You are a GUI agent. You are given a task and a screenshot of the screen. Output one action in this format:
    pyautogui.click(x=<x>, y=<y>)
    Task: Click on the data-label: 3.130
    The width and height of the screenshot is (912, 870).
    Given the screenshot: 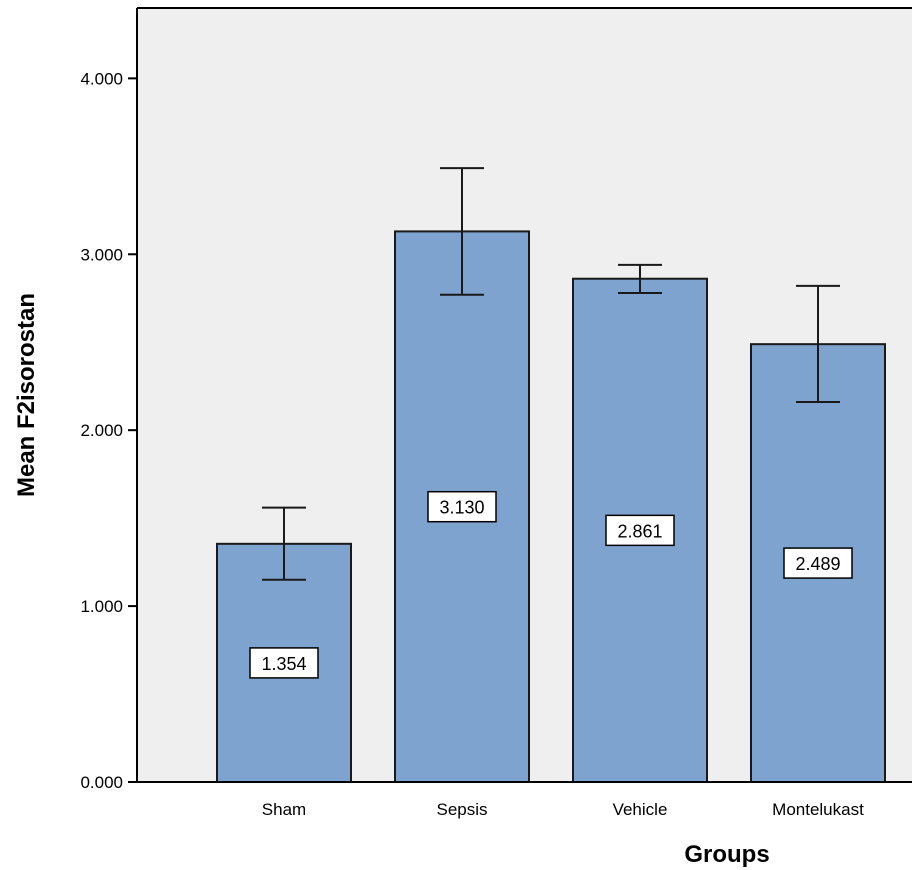 What is the action you would take?
    pyautogui.click(x=461, y=508)
    